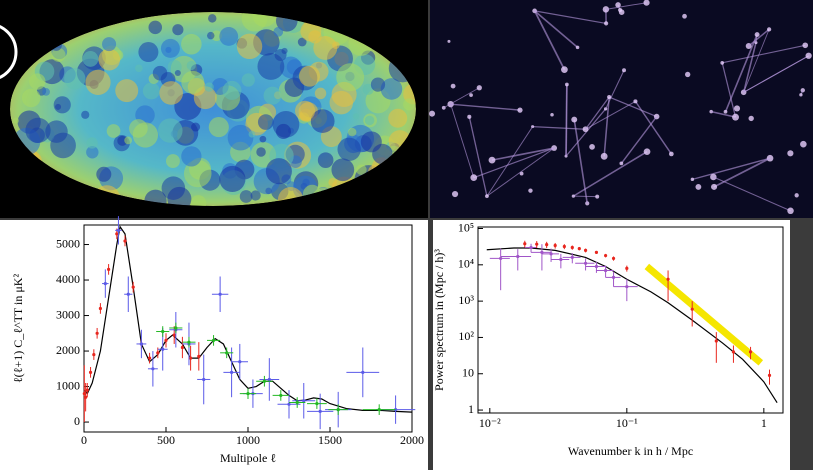 The image size is (813, 470). I want to click on y-tick-label: 10⁴, so click(466, 264).